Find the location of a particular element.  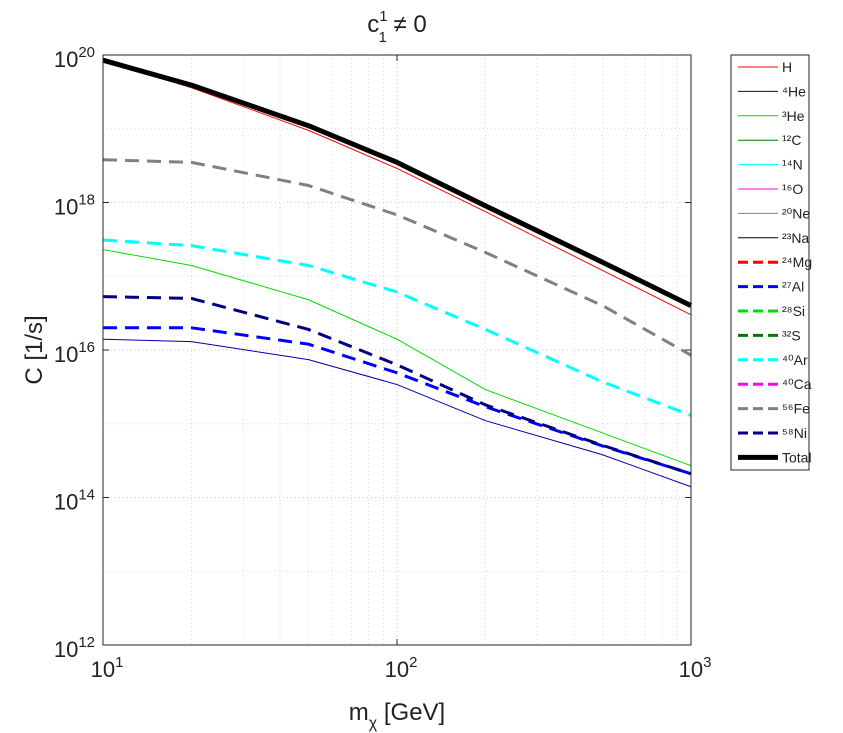

tick-label: 10² is located at coordinates (401, 668).